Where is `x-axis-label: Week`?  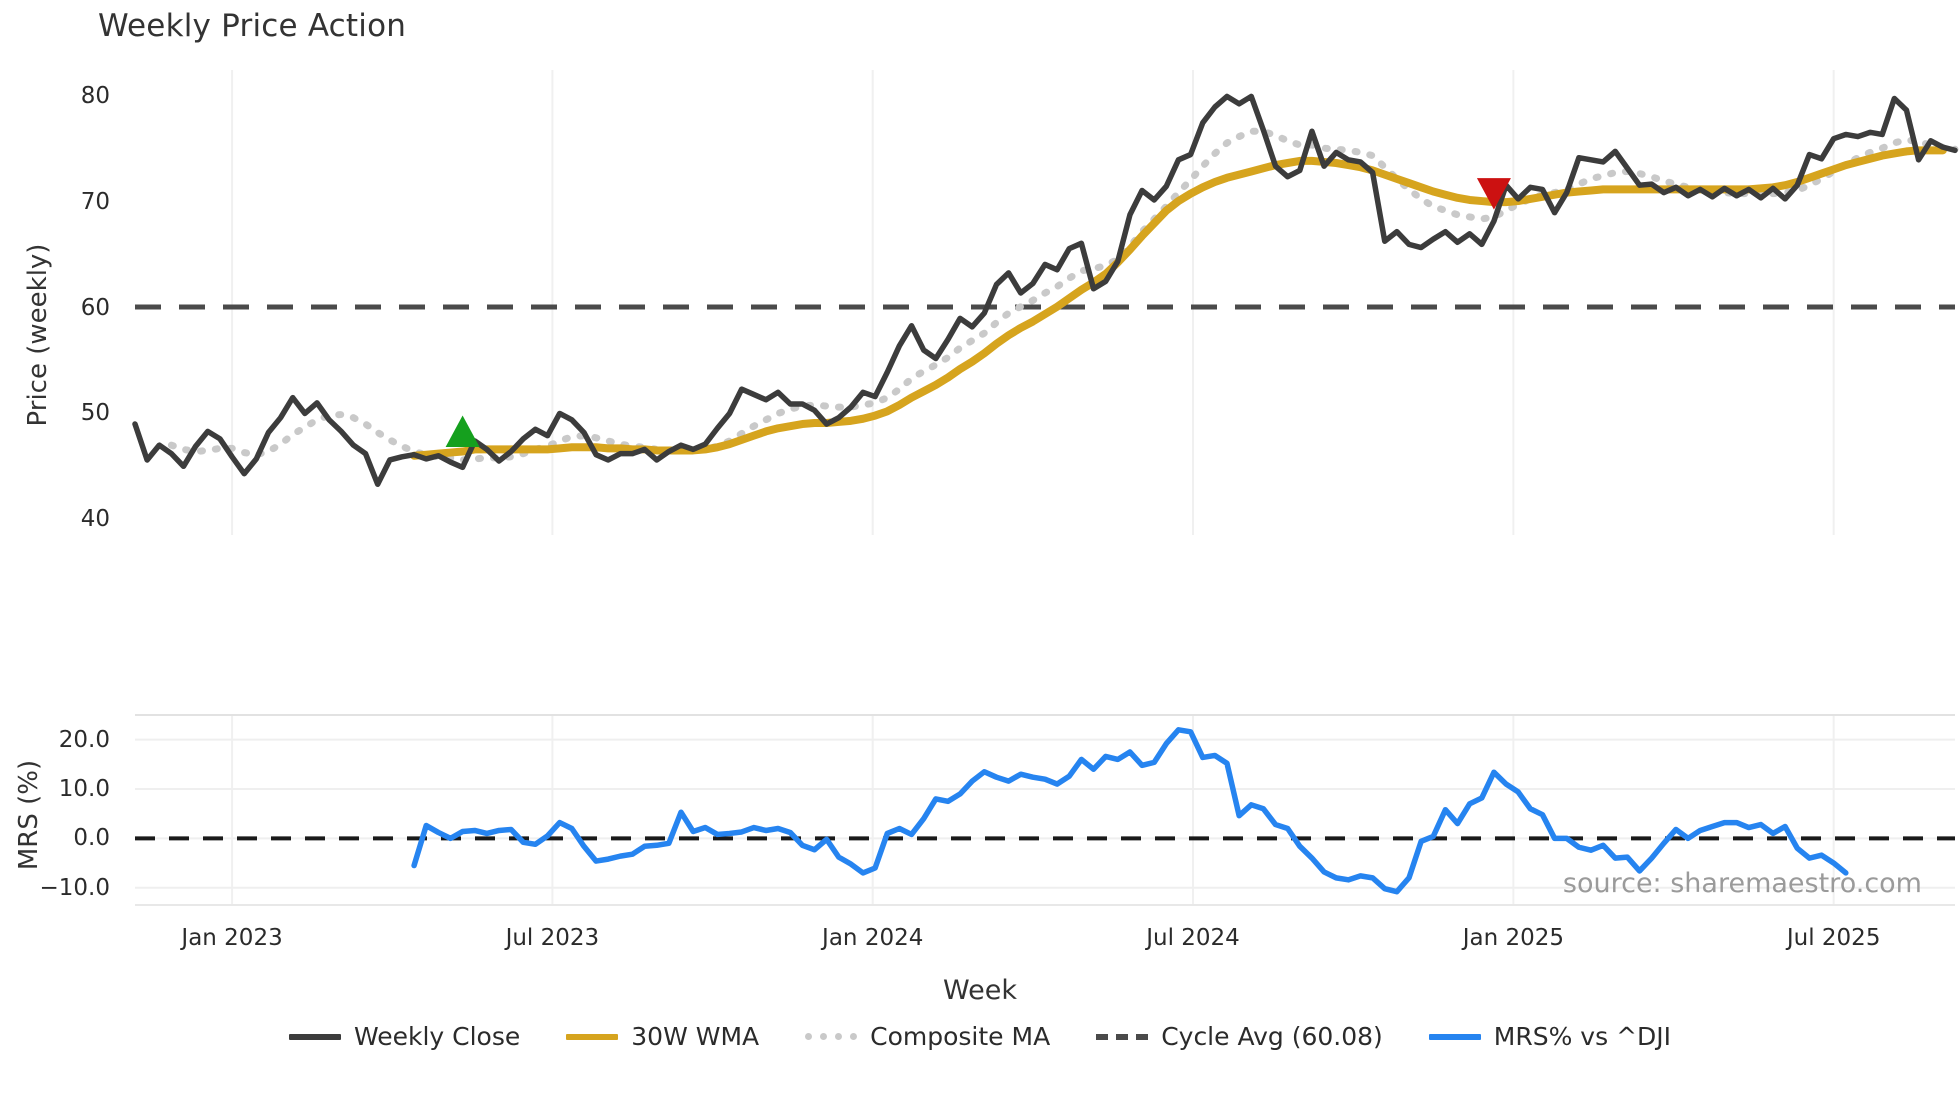 x-axis-label: Week is located at coordinates (980, 990).